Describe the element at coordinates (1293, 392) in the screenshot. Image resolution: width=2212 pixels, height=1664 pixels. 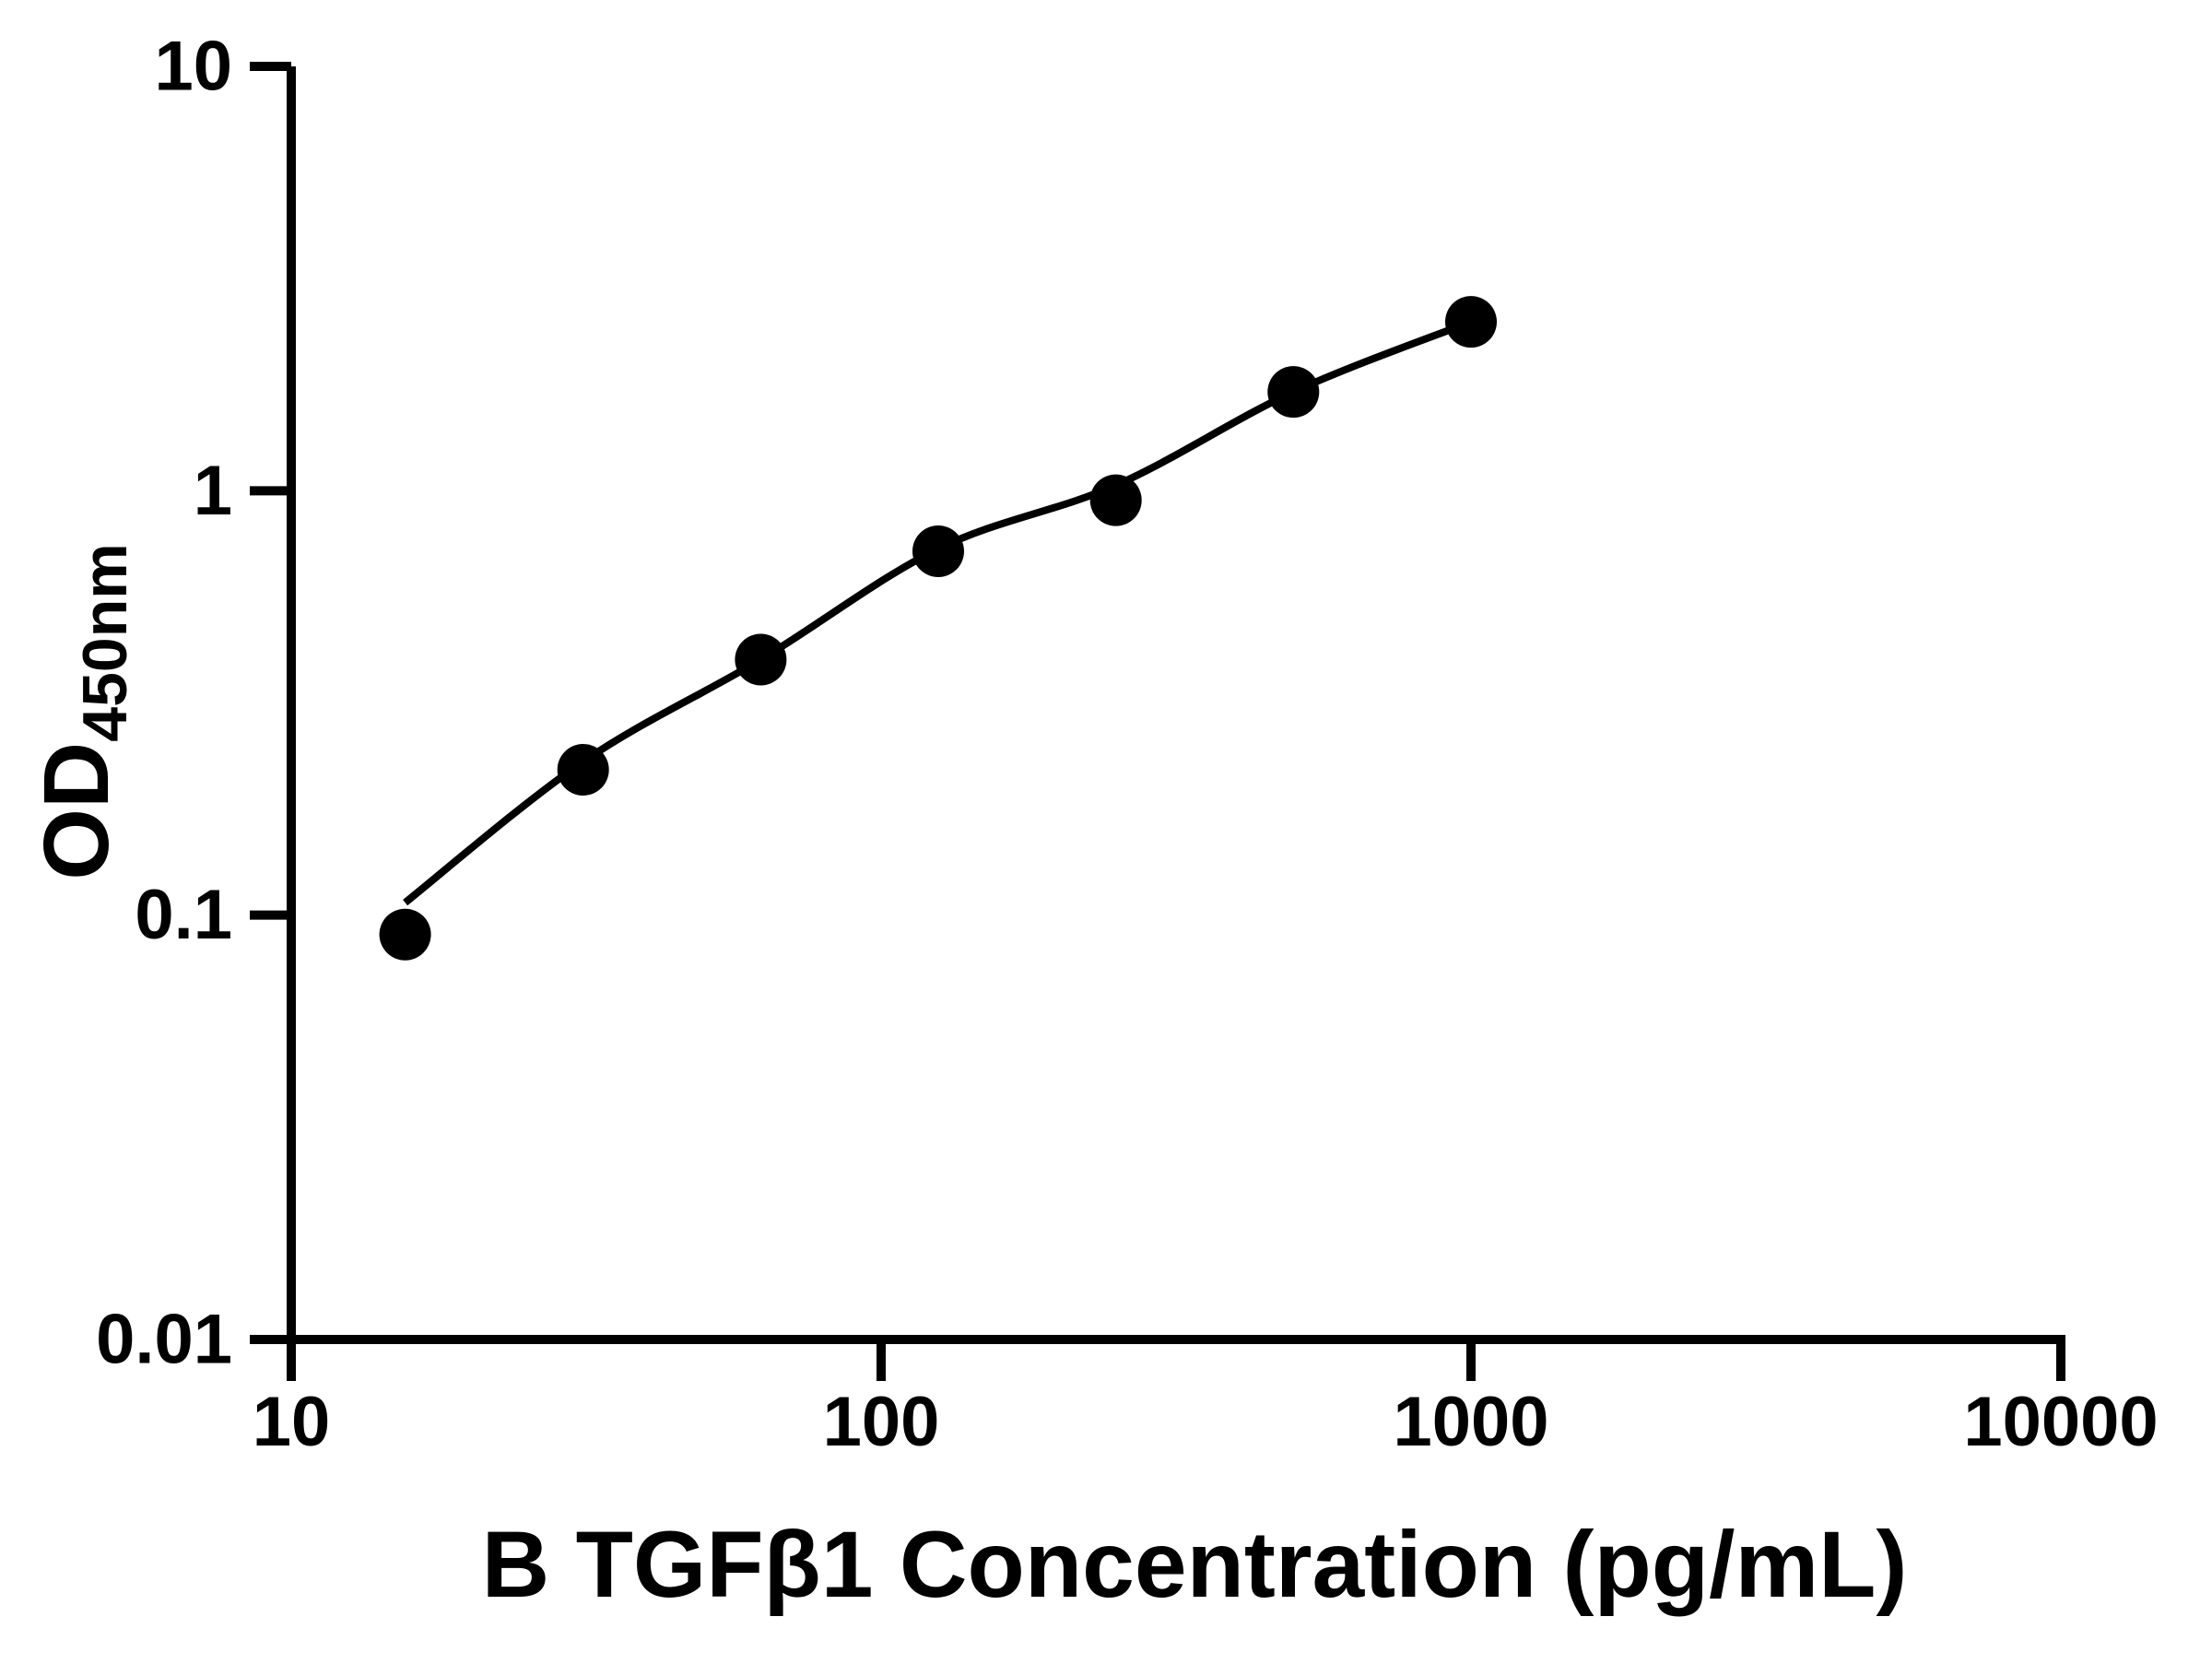
I see `data-point-500pgml` at that location.